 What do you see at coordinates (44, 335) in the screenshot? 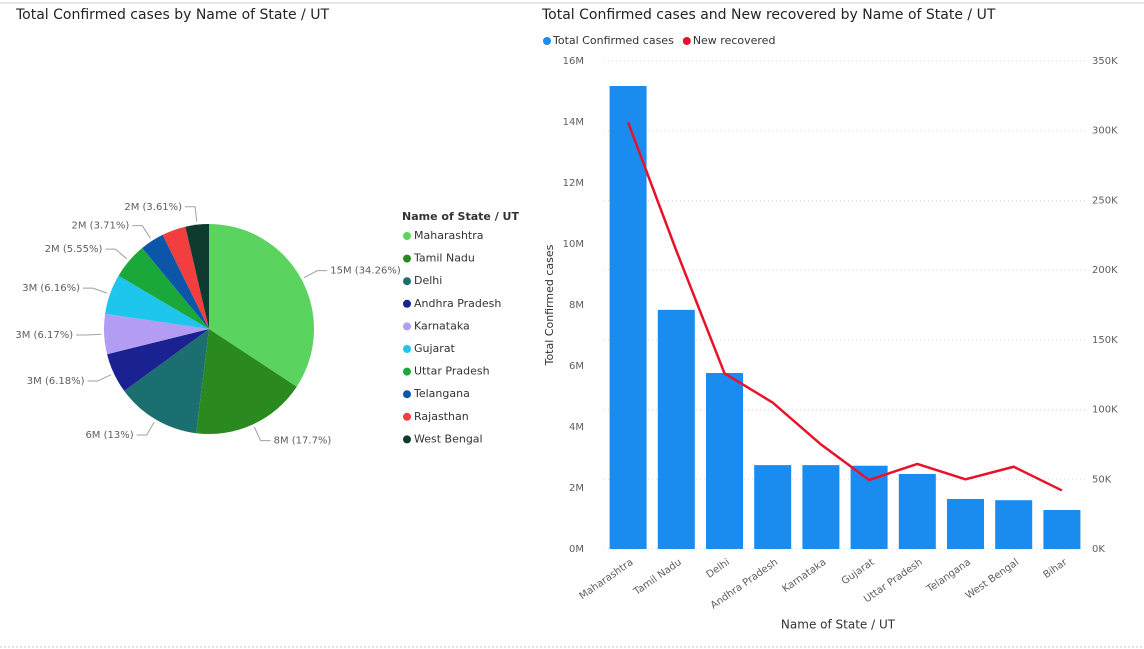
I see `data-label: 3M (6.17%)` at bounding box center [44, 335].